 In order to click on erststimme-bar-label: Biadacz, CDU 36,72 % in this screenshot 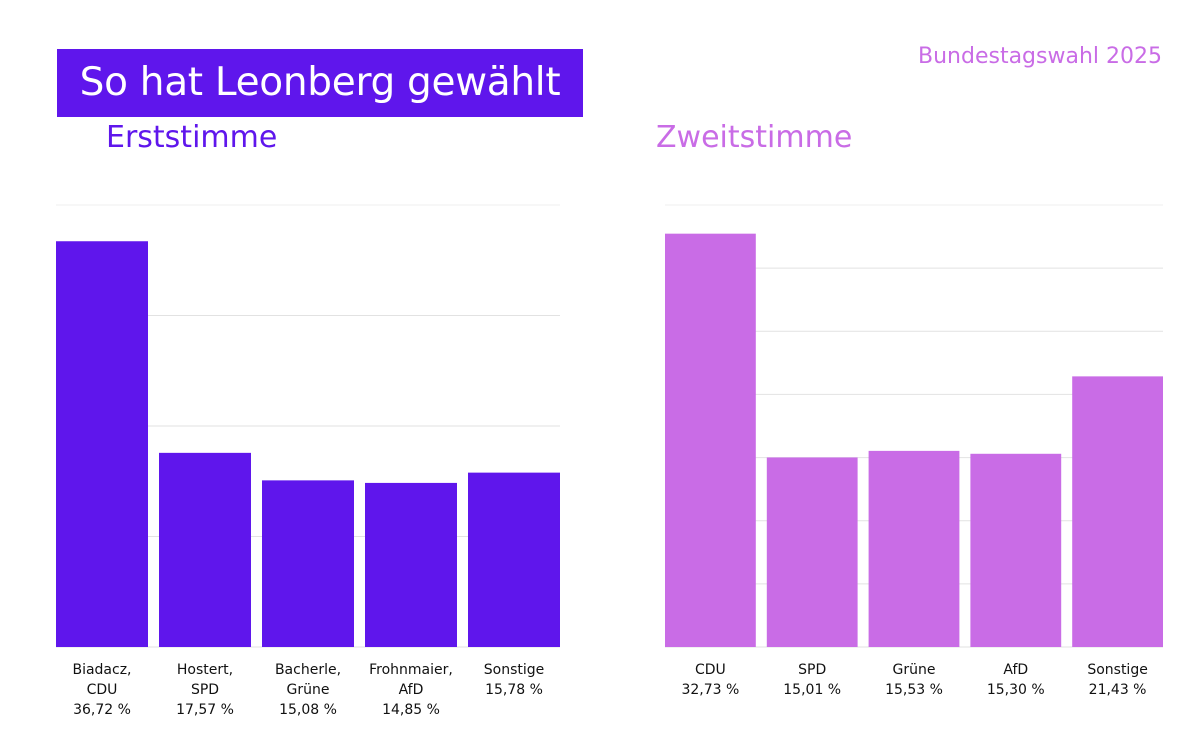, I will do `click(102, 690)`.